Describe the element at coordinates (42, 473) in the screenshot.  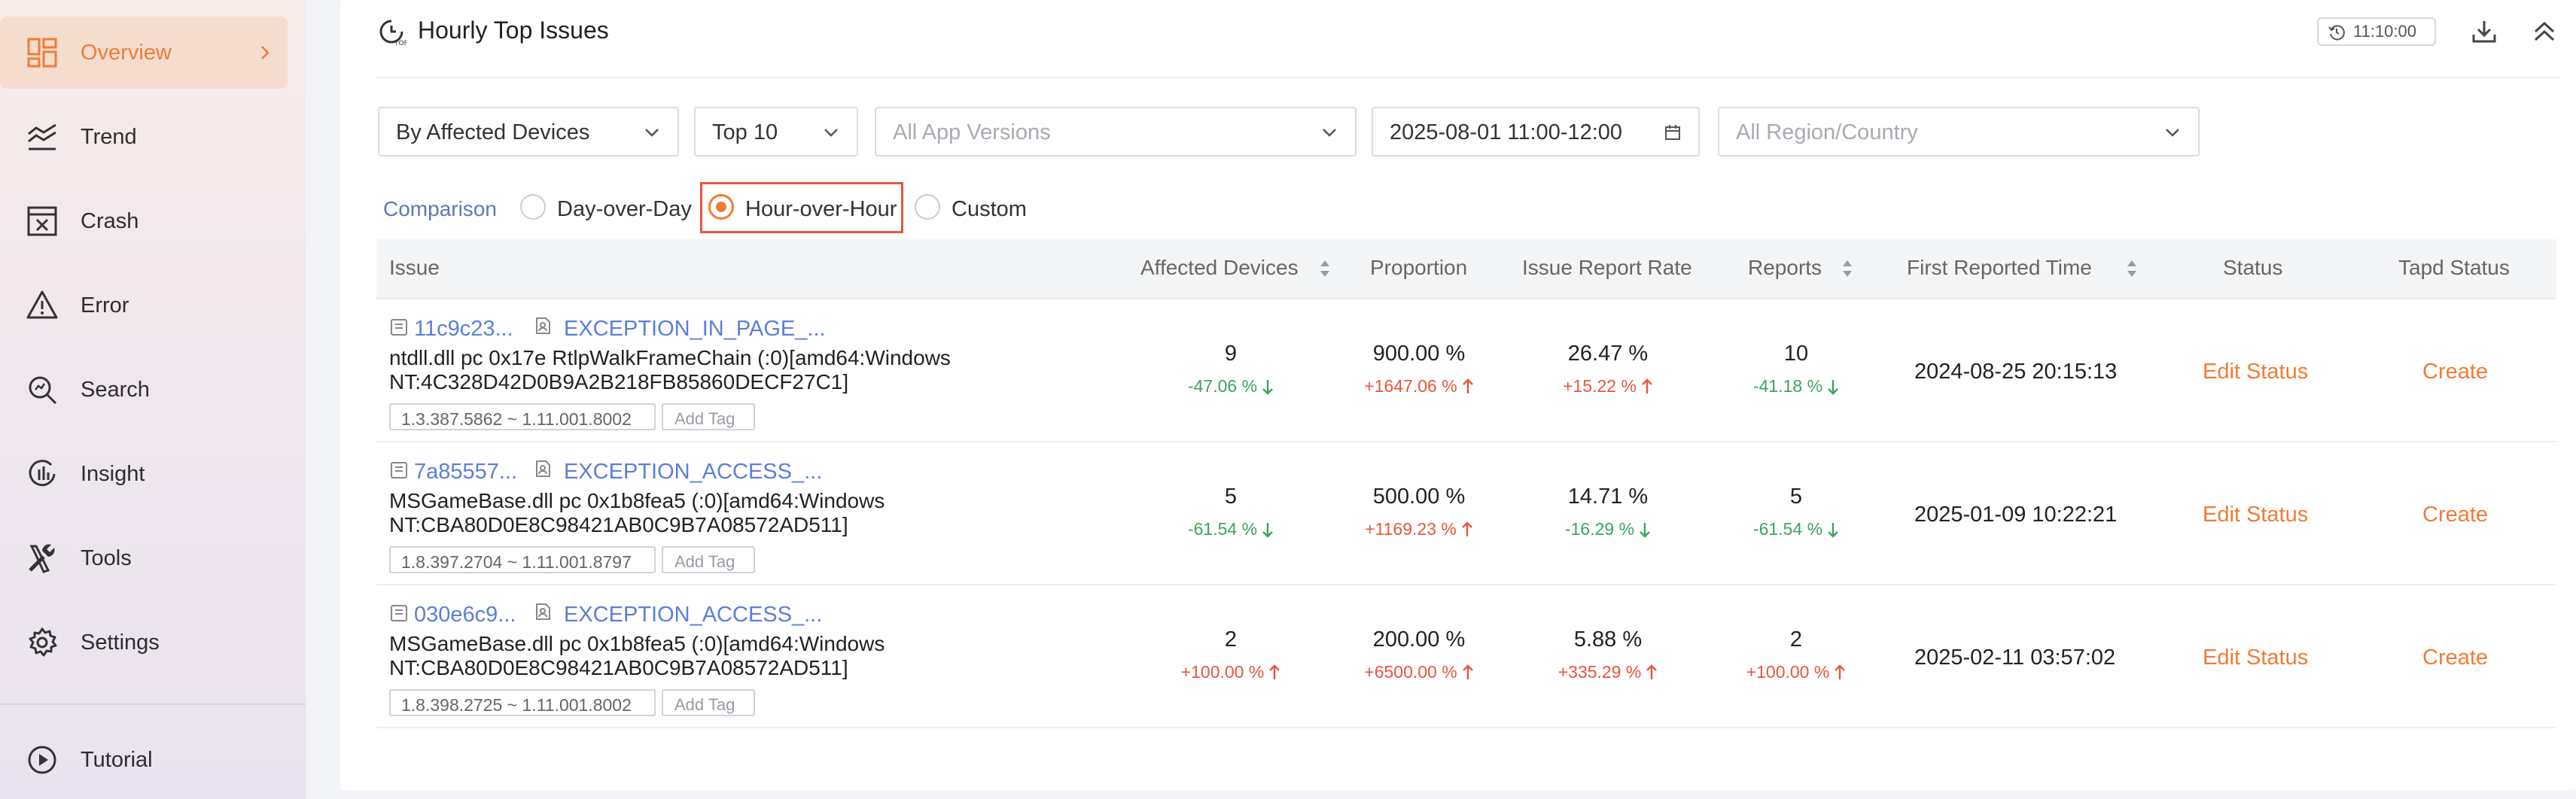
I see `insight-icon` at that location.